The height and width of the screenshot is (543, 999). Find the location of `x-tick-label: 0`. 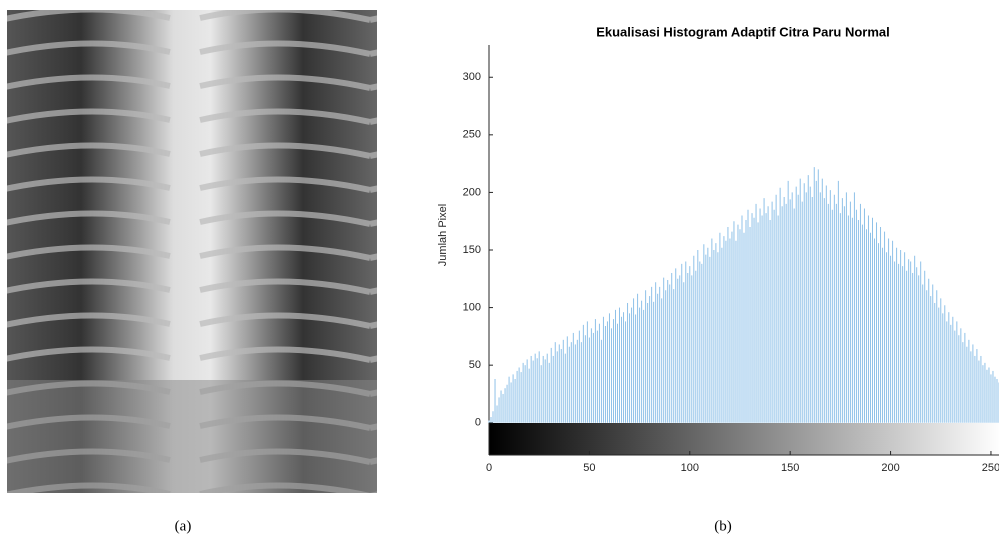

x-tick-label: 0 is located at coordinates (489, 468).